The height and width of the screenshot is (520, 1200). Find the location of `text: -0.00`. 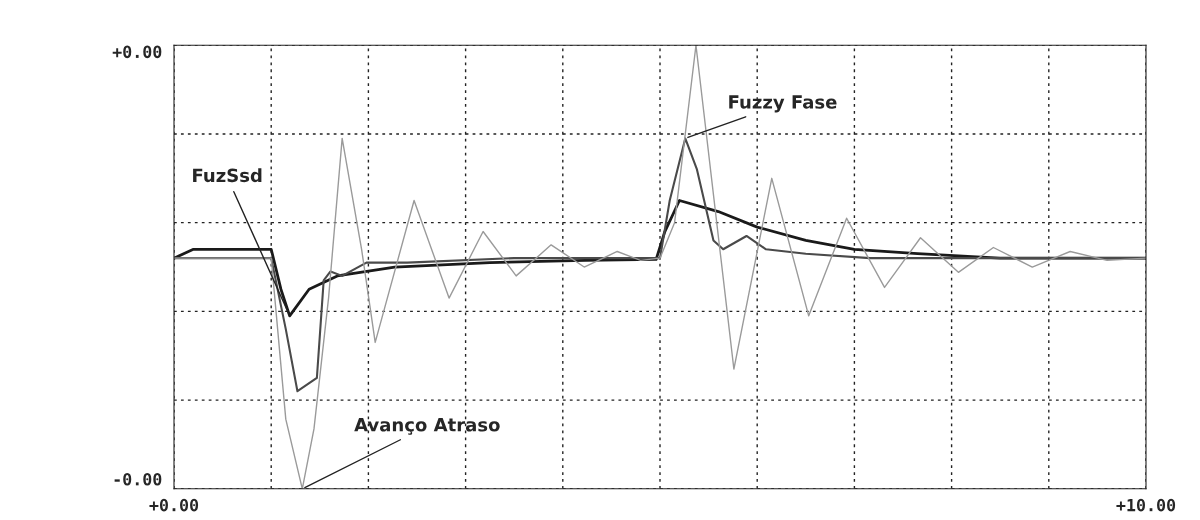

text: -0.00 is located at coordinates (138, 479).